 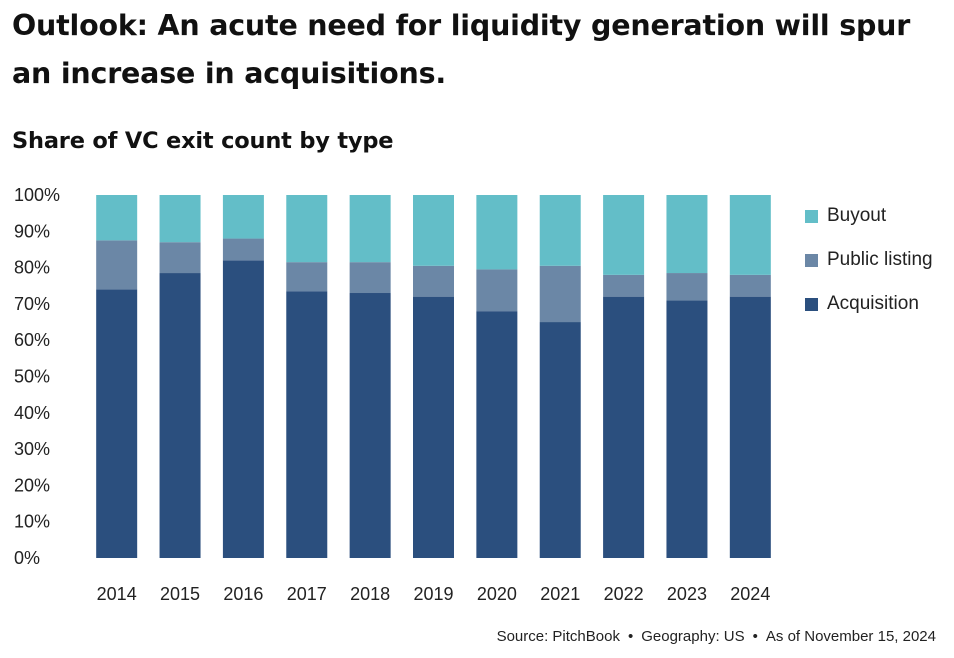 What do you see at coordinates (811, 260) in the screenshot?
I see `legend-swatch-public-listing` at bounding box center [811, 260].